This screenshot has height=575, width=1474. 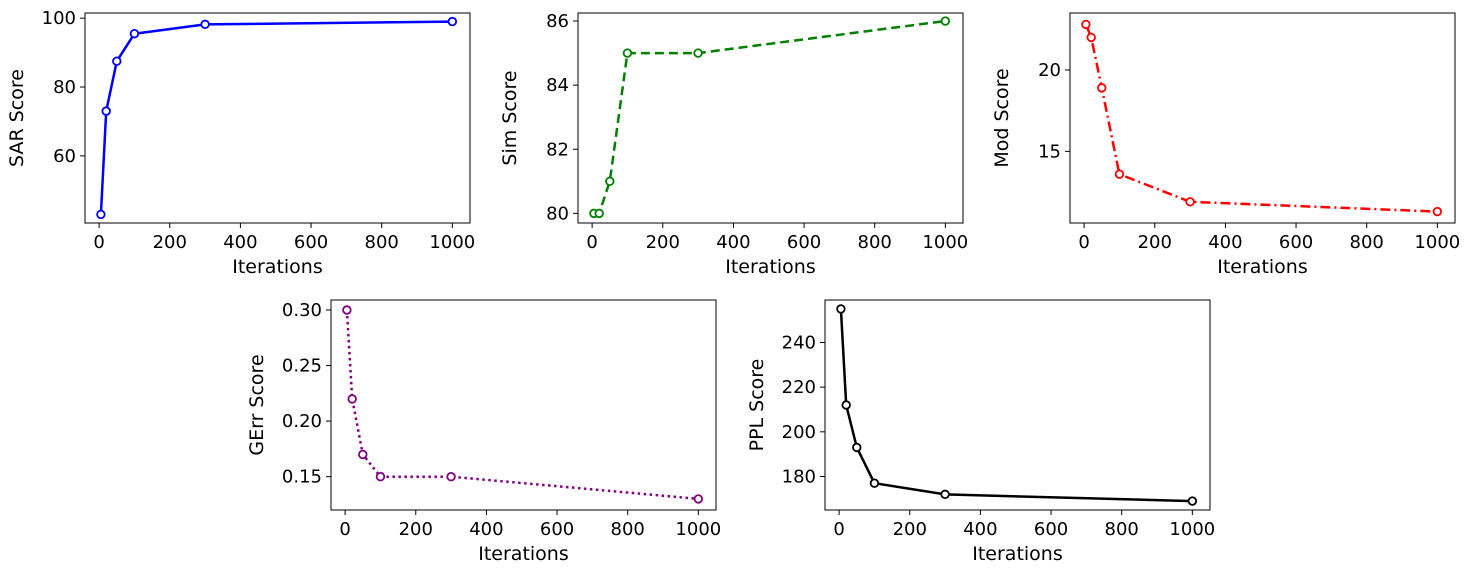 What do you see at coordinates (557, 85) in the screenshot?
I see `y-tick-label: 84` at bounding box center [557, 85].